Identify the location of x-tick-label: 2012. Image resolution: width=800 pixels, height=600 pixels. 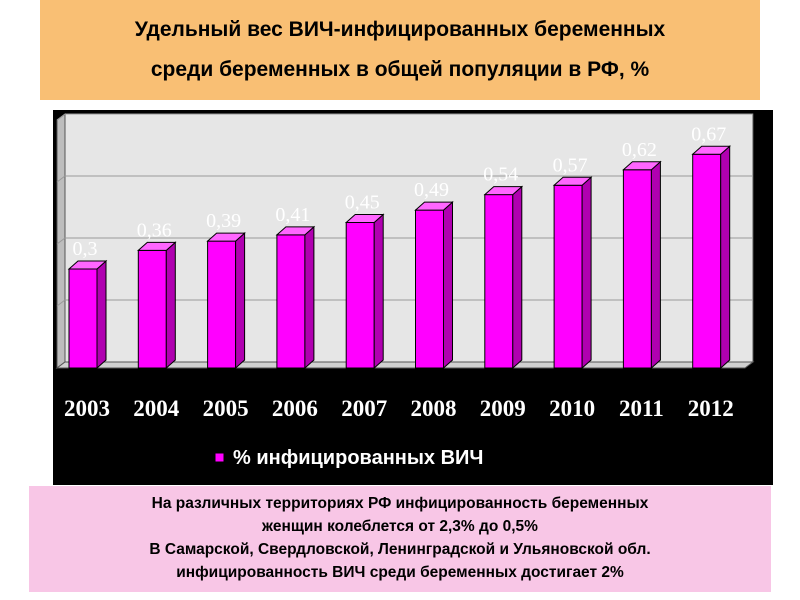
(711, 408).